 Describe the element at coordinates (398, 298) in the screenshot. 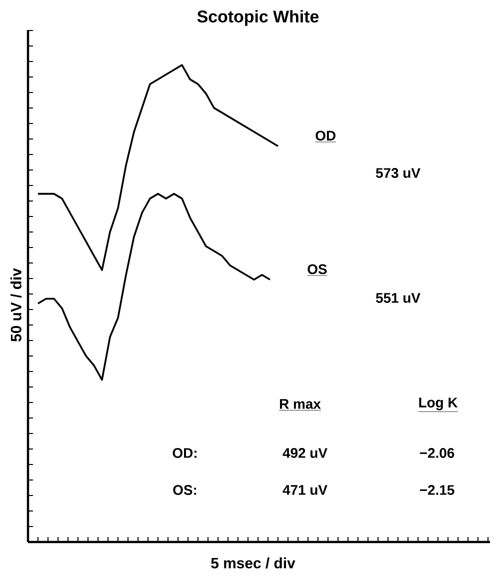

I see `text: 551 uV` at that location.